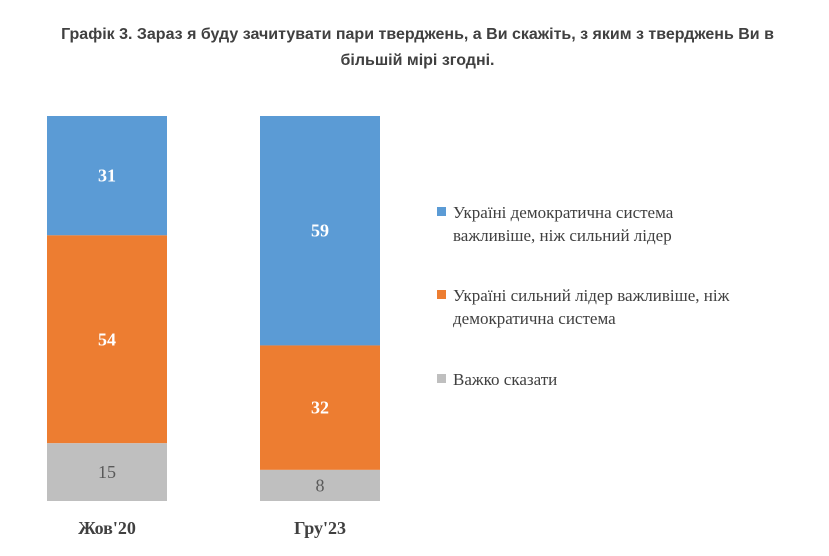 This screenshot has width=829, height=556. I want to click on data-label-2-3: 8, so click(320, 485).